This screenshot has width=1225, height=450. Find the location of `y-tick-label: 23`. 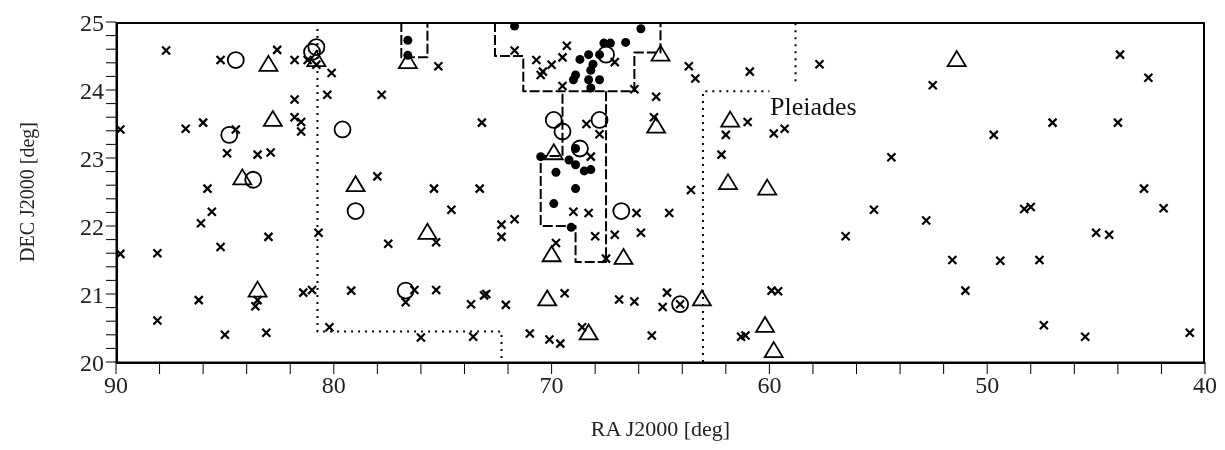

y-tick-label: 23 is located at coordinates (92, 158).